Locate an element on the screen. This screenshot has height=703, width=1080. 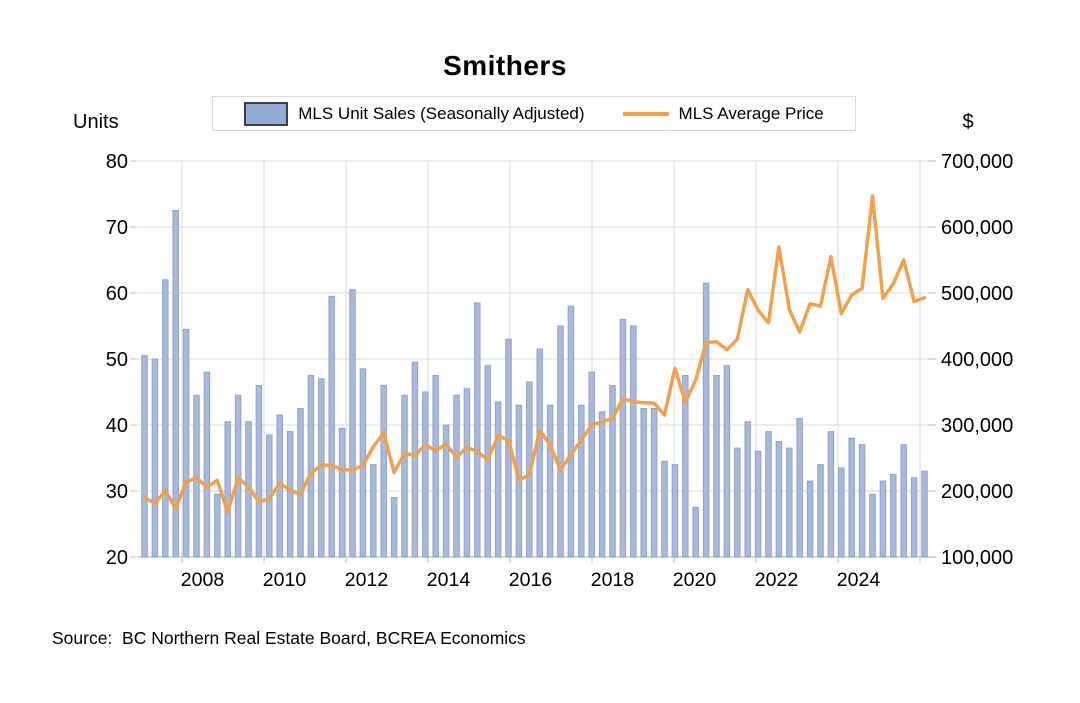
x-axis-year-label: 2016 is located at coordinates (530, 580).